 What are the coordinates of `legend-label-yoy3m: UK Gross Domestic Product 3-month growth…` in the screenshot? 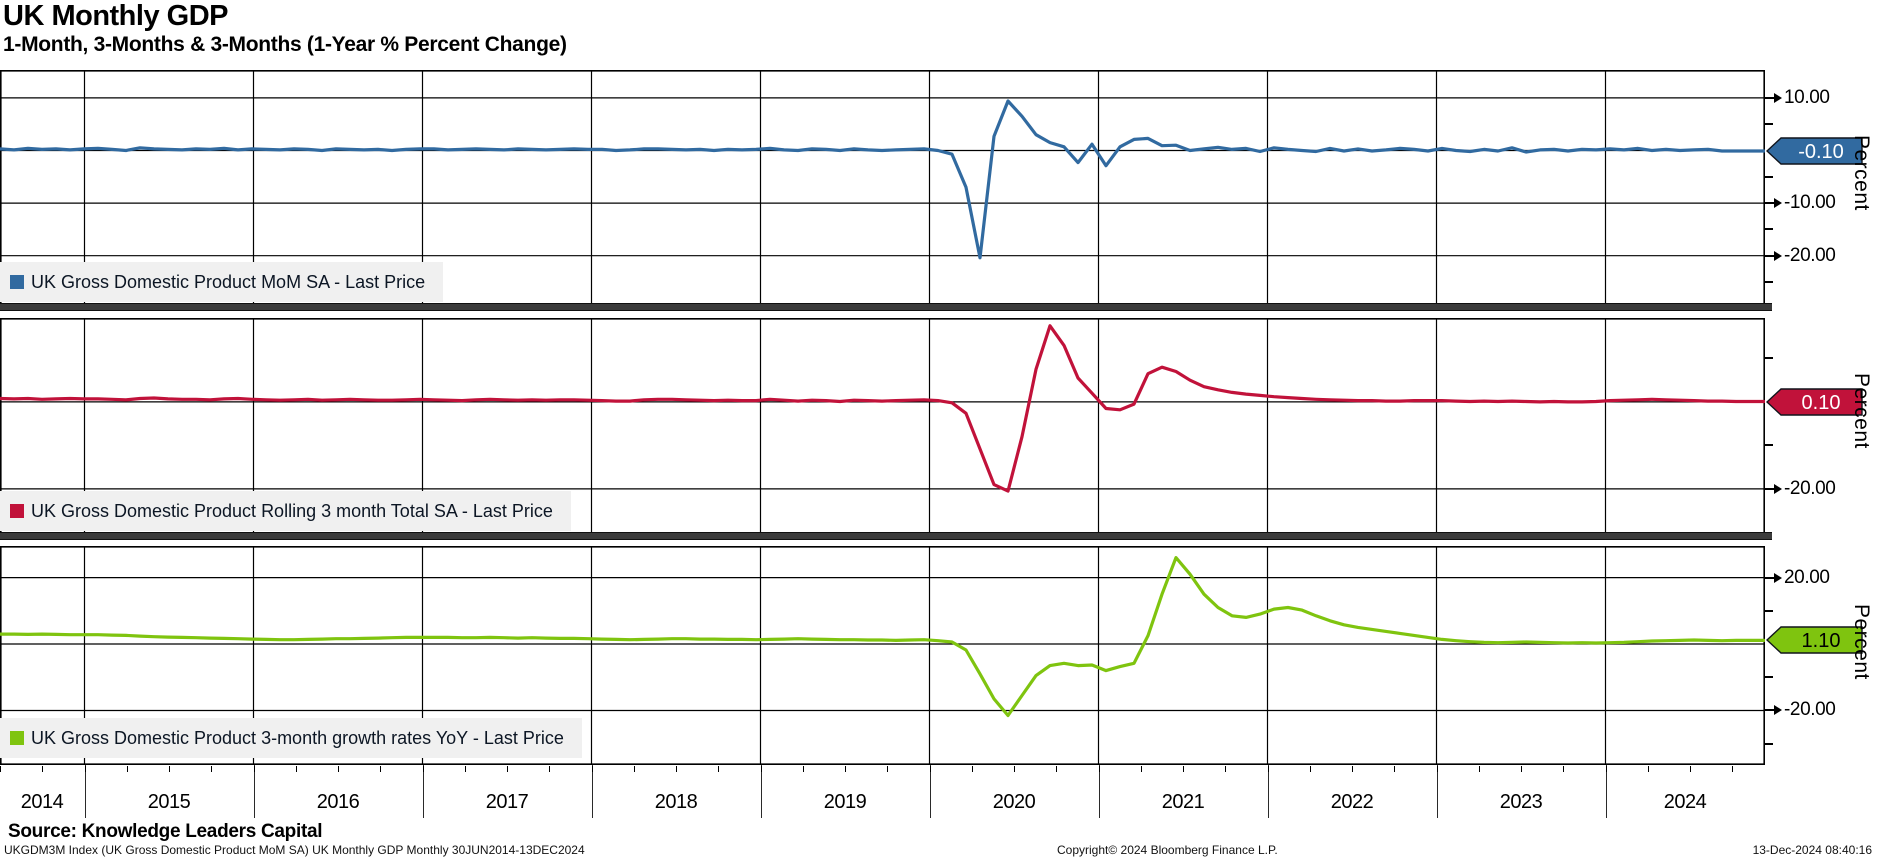 It's located at (297, 737).